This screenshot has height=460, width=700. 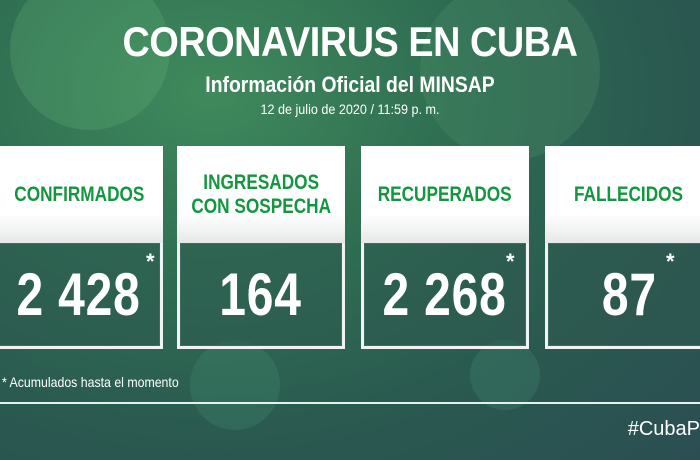 I want to click on hashtag: #CubaP, so click(x=663, y=429).